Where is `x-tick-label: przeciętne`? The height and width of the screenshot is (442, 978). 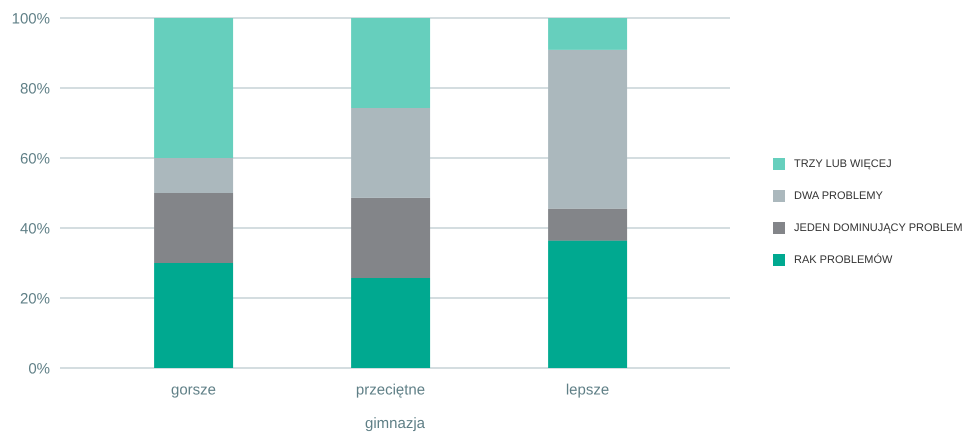
x-tick-label: przeciętne is located at coordinates (391, 390).